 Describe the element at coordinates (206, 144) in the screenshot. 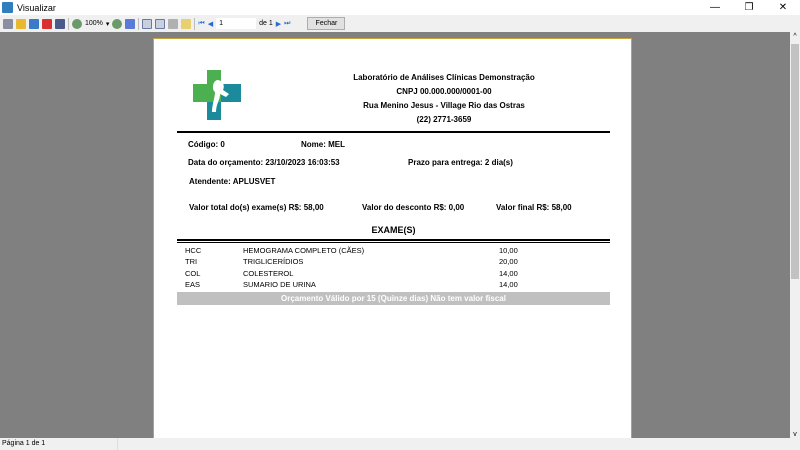

I see `codigo-field: Código: 0` at that location.